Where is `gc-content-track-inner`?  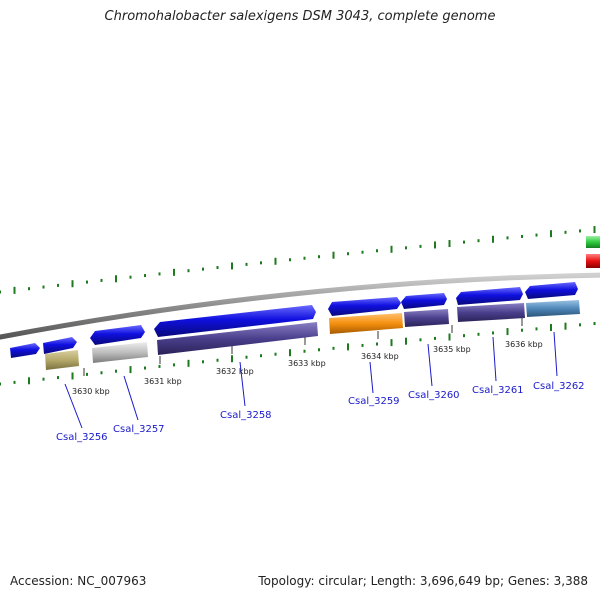 gc-content-track-inner is located at coordinates (298, 354).